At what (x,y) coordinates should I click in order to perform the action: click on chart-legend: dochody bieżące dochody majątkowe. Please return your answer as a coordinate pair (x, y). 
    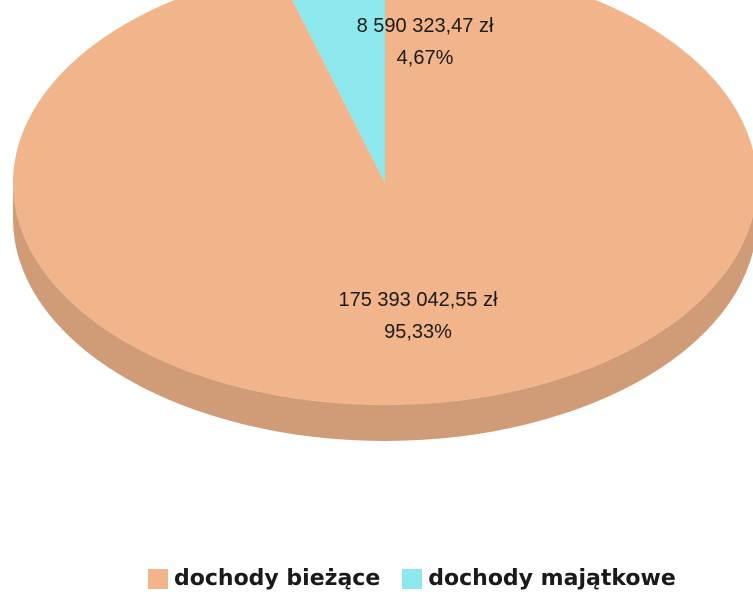
    Looking at the image, I should click on (423, 578).